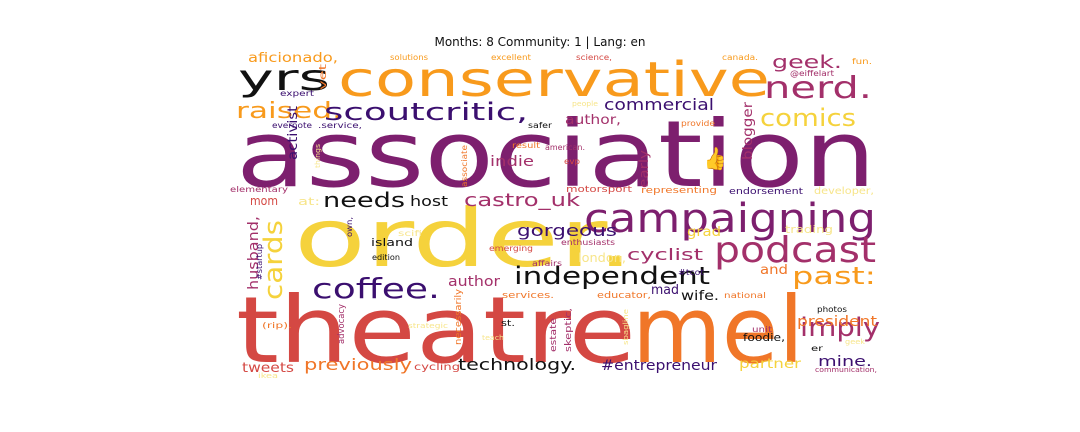 Image resolution: width=1080 pixels, height=432 pixels. What do you see at coordinates (474, 282) in the screenshot?
I see `word-author: author` at bounding box center [474, 282].